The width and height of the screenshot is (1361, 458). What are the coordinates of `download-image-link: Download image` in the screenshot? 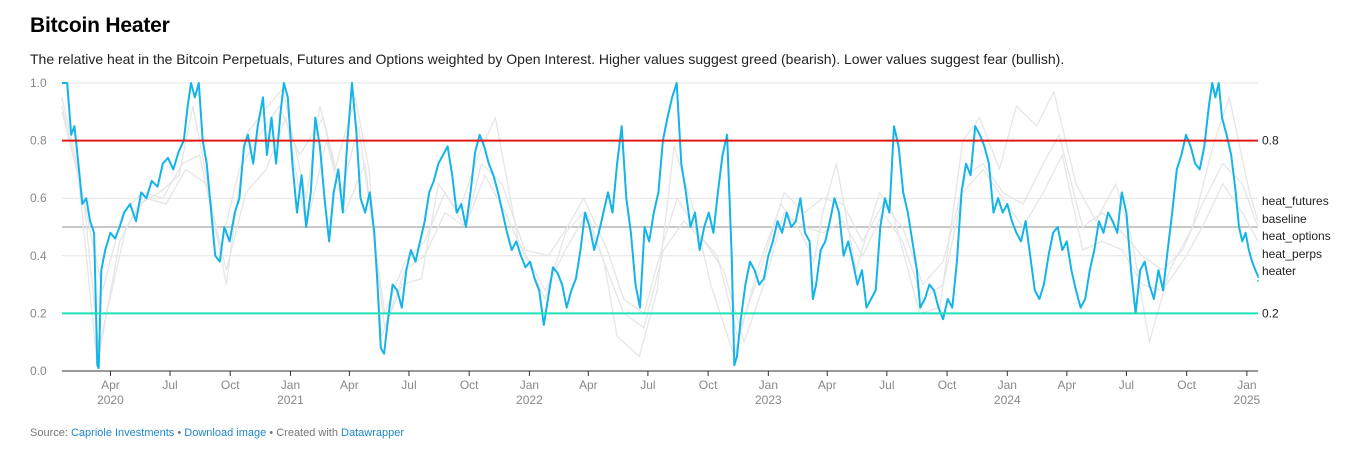 It's located at (225, 433).